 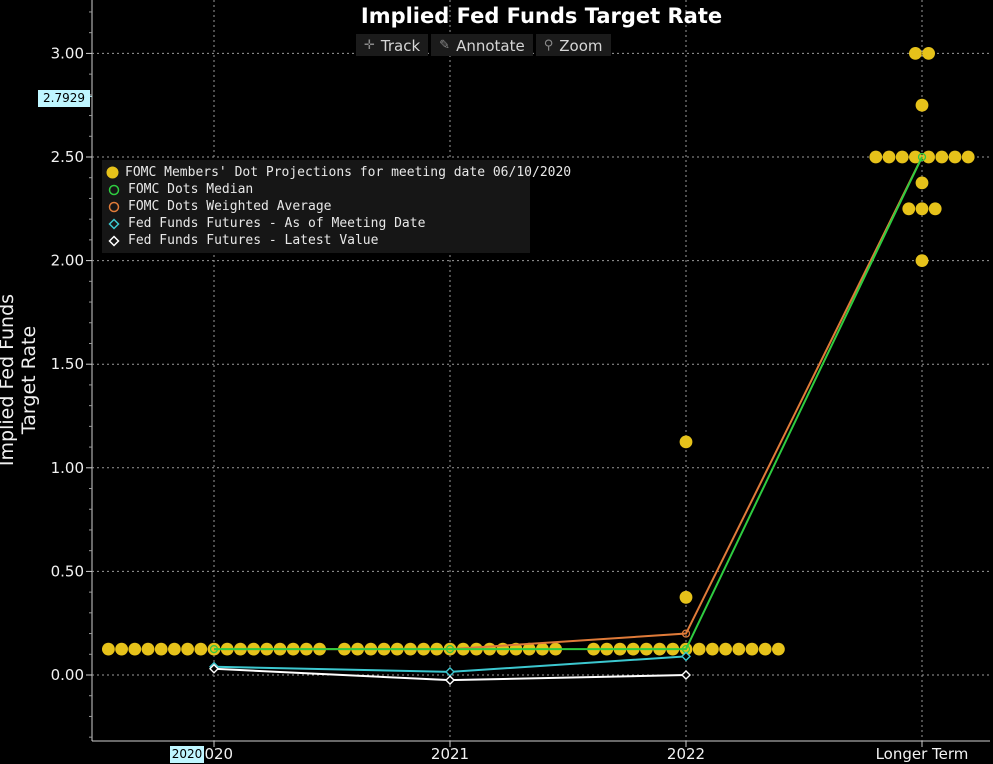 What do you see at coordinates (67, 675) in the screenshot?
I see `y-tick-label: 0.00` at bounding box center [67, 675].